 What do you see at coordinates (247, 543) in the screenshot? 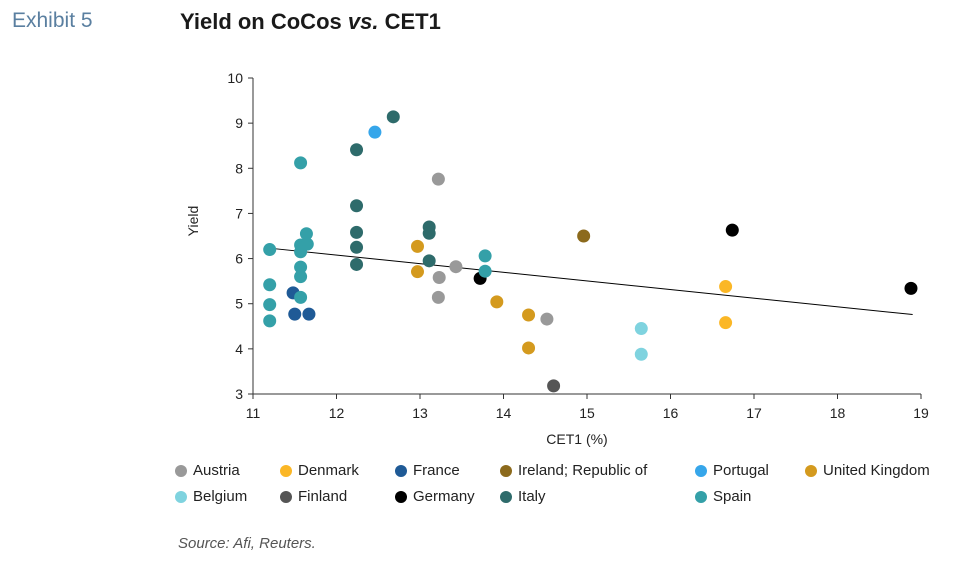
I see `source-note: Source: Afi, Reuters.` at bounding box center [247, 543].